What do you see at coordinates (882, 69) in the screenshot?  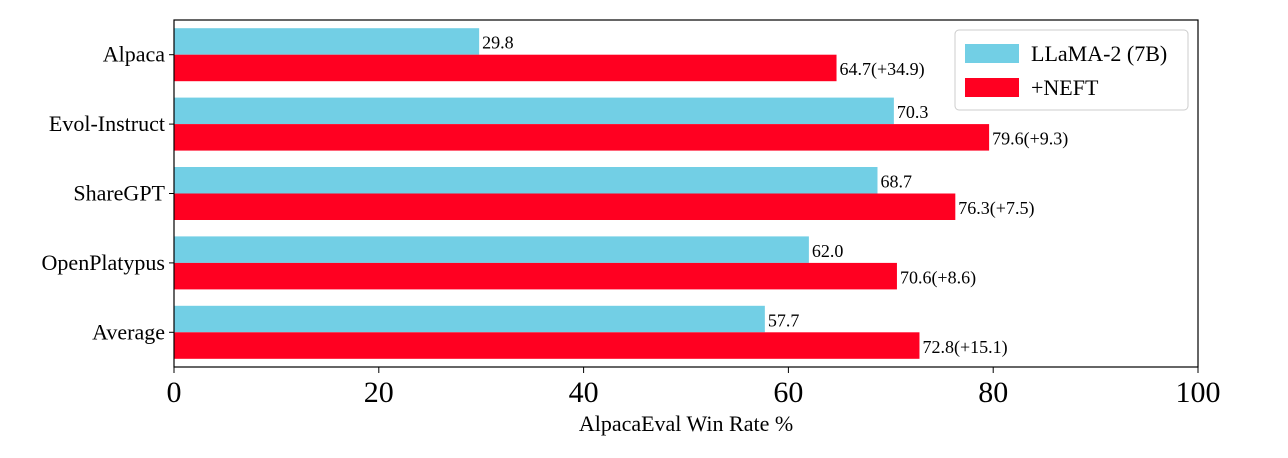 I see `data-label: 64.7(+34.9)` at bounding box center [882, 69].